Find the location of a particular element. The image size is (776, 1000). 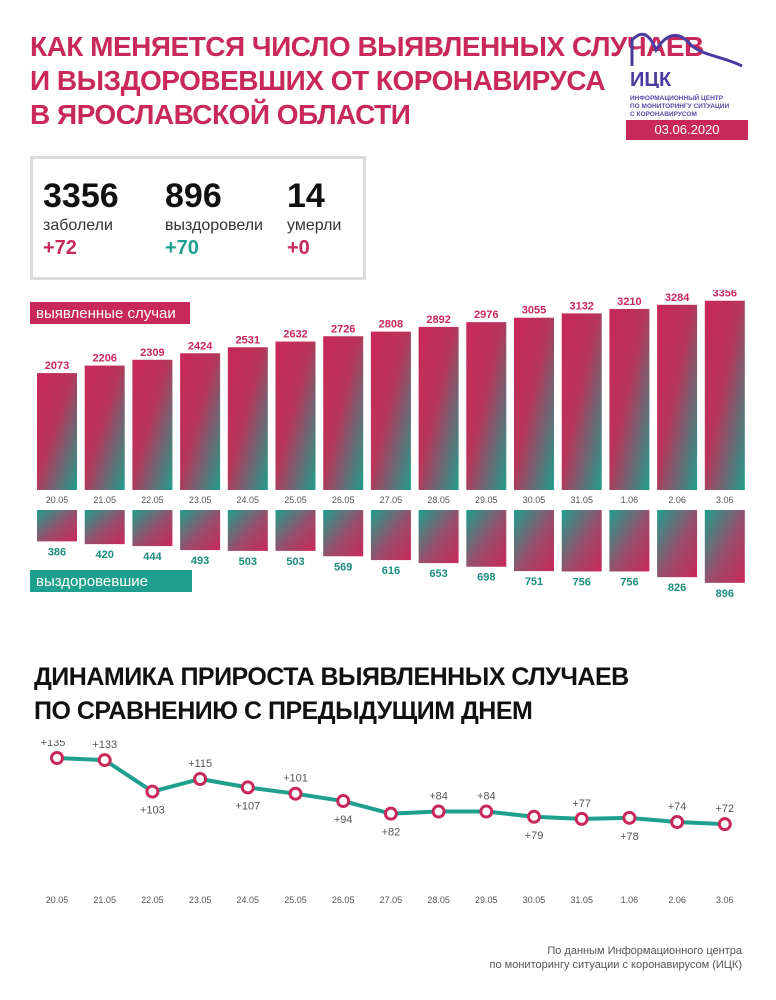

x-tick-label: 29.05 is located at coordinates (486, 500).